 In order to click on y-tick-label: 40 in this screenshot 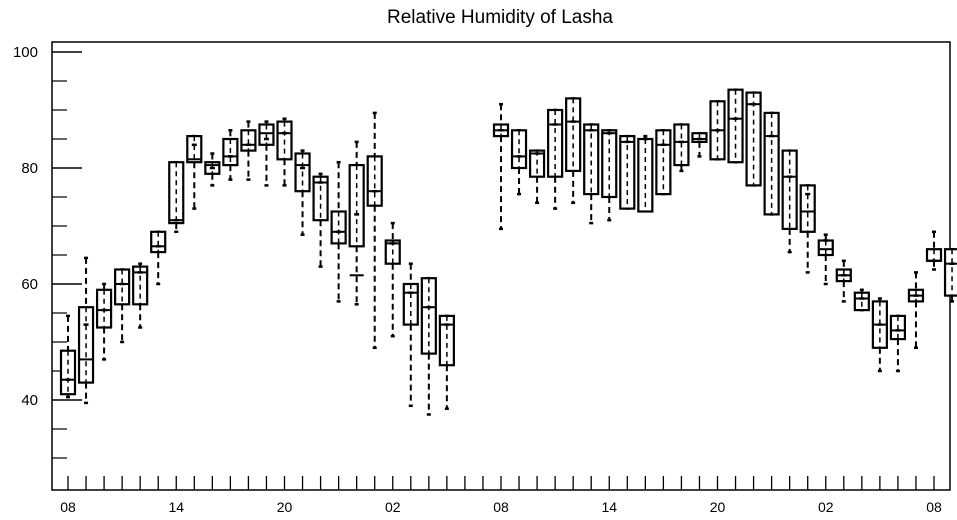, I will do `click(29, 400)`.